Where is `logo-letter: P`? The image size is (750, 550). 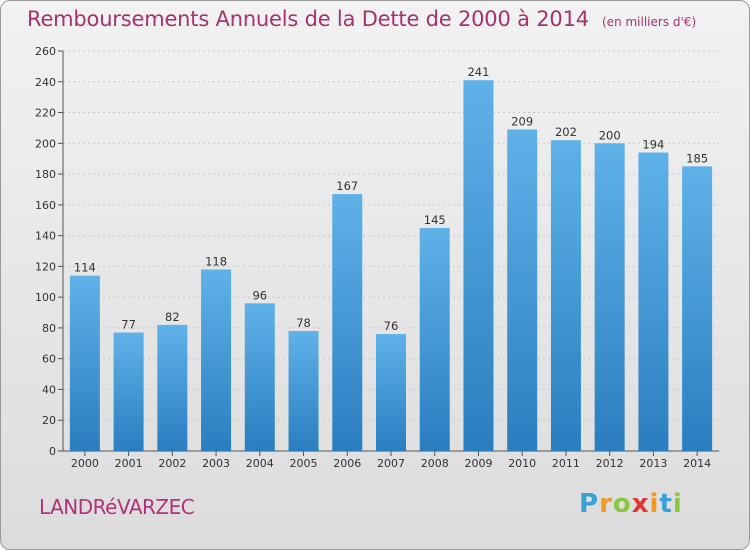 logo-letter: P is located at coordinates (589, 504).